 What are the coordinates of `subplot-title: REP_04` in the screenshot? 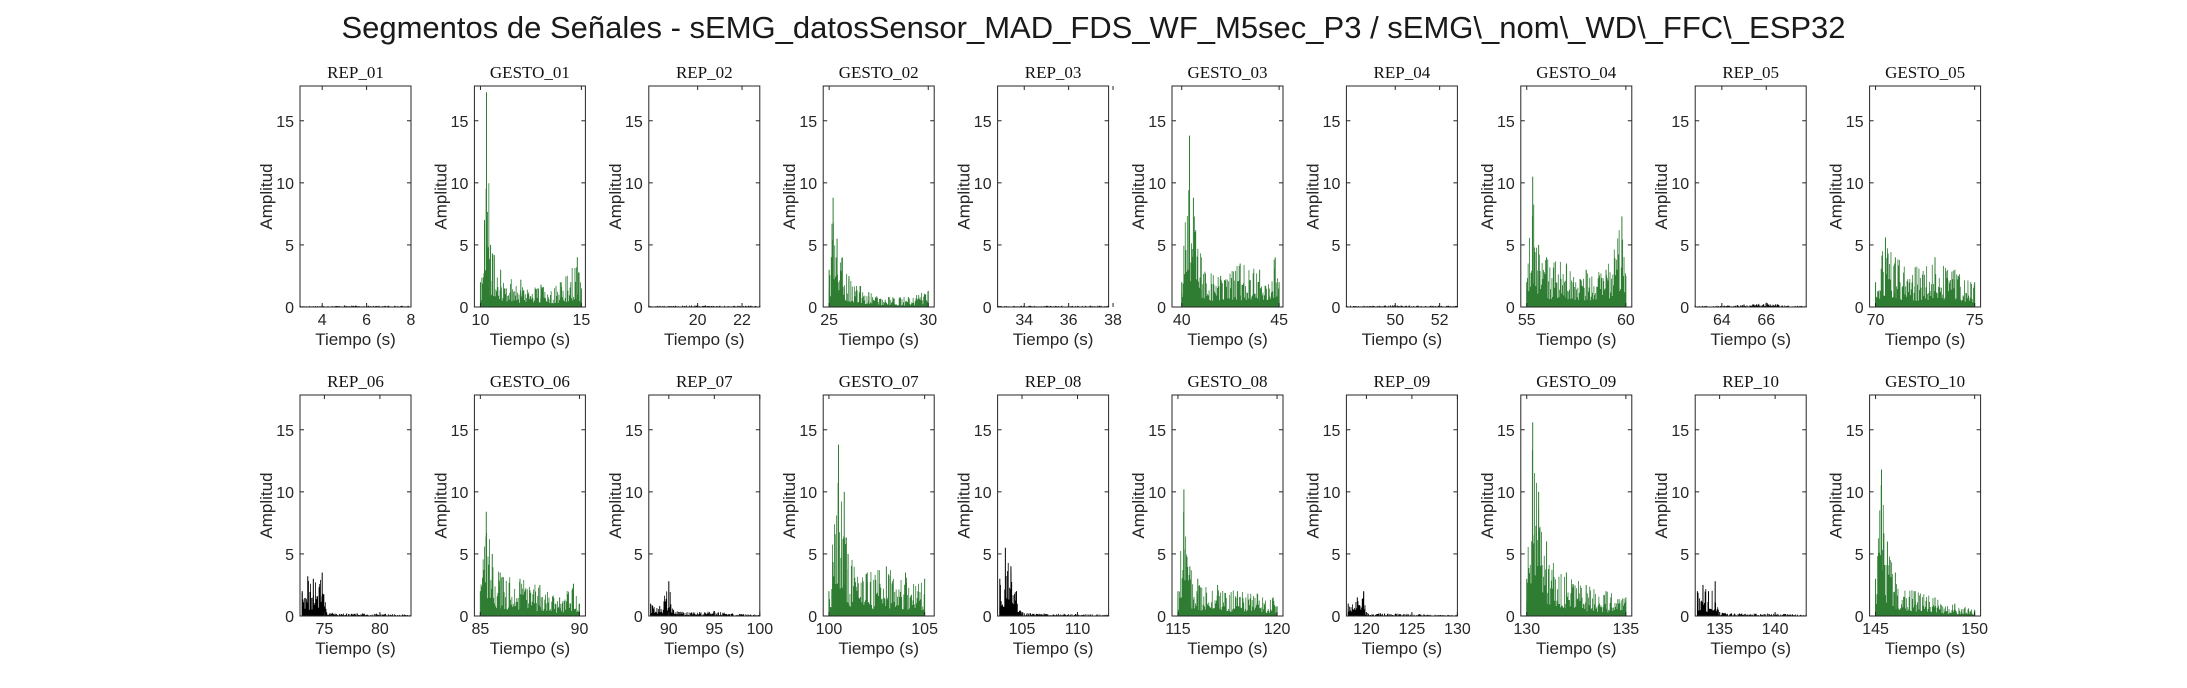 It's located at (1402, 72).